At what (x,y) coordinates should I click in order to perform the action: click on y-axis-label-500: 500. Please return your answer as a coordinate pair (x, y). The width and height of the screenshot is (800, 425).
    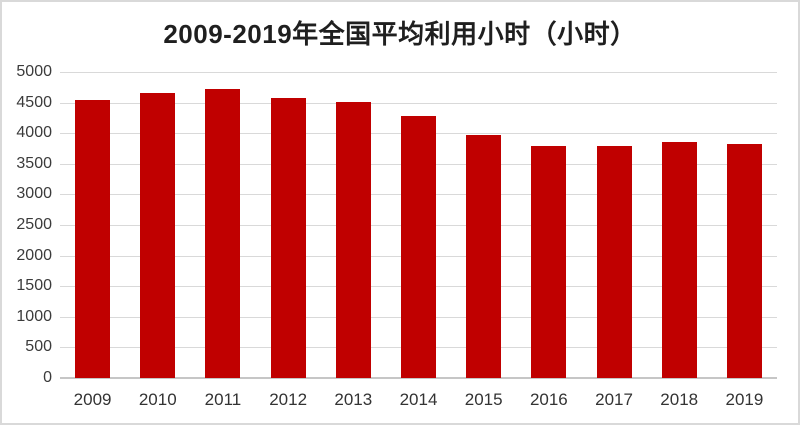
    Looking at the image, I should click on (38, 347).